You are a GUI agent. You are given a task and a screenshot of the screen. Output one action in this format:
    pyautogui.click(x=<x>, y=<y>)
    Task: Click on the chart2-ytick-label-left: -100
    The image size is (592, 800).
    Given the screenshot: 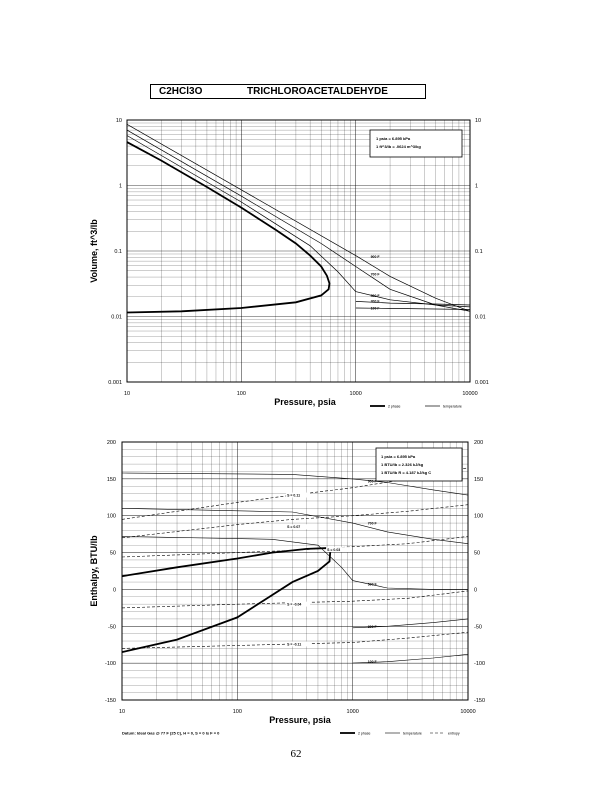 What is the action you would take?
    pyautogui.click(x=110, y=664)
    